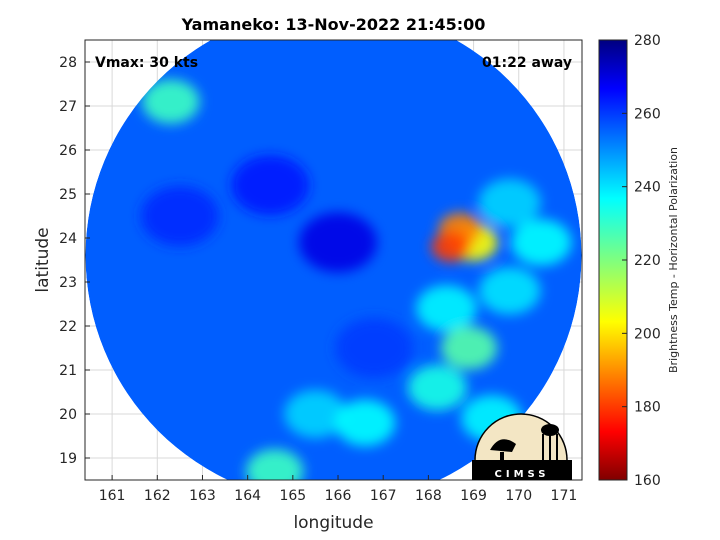  What do you see at coordinates (647, 481) in the screenshot?
I see `colorbar-tick-label: 160` at bounding box center [647, 481].